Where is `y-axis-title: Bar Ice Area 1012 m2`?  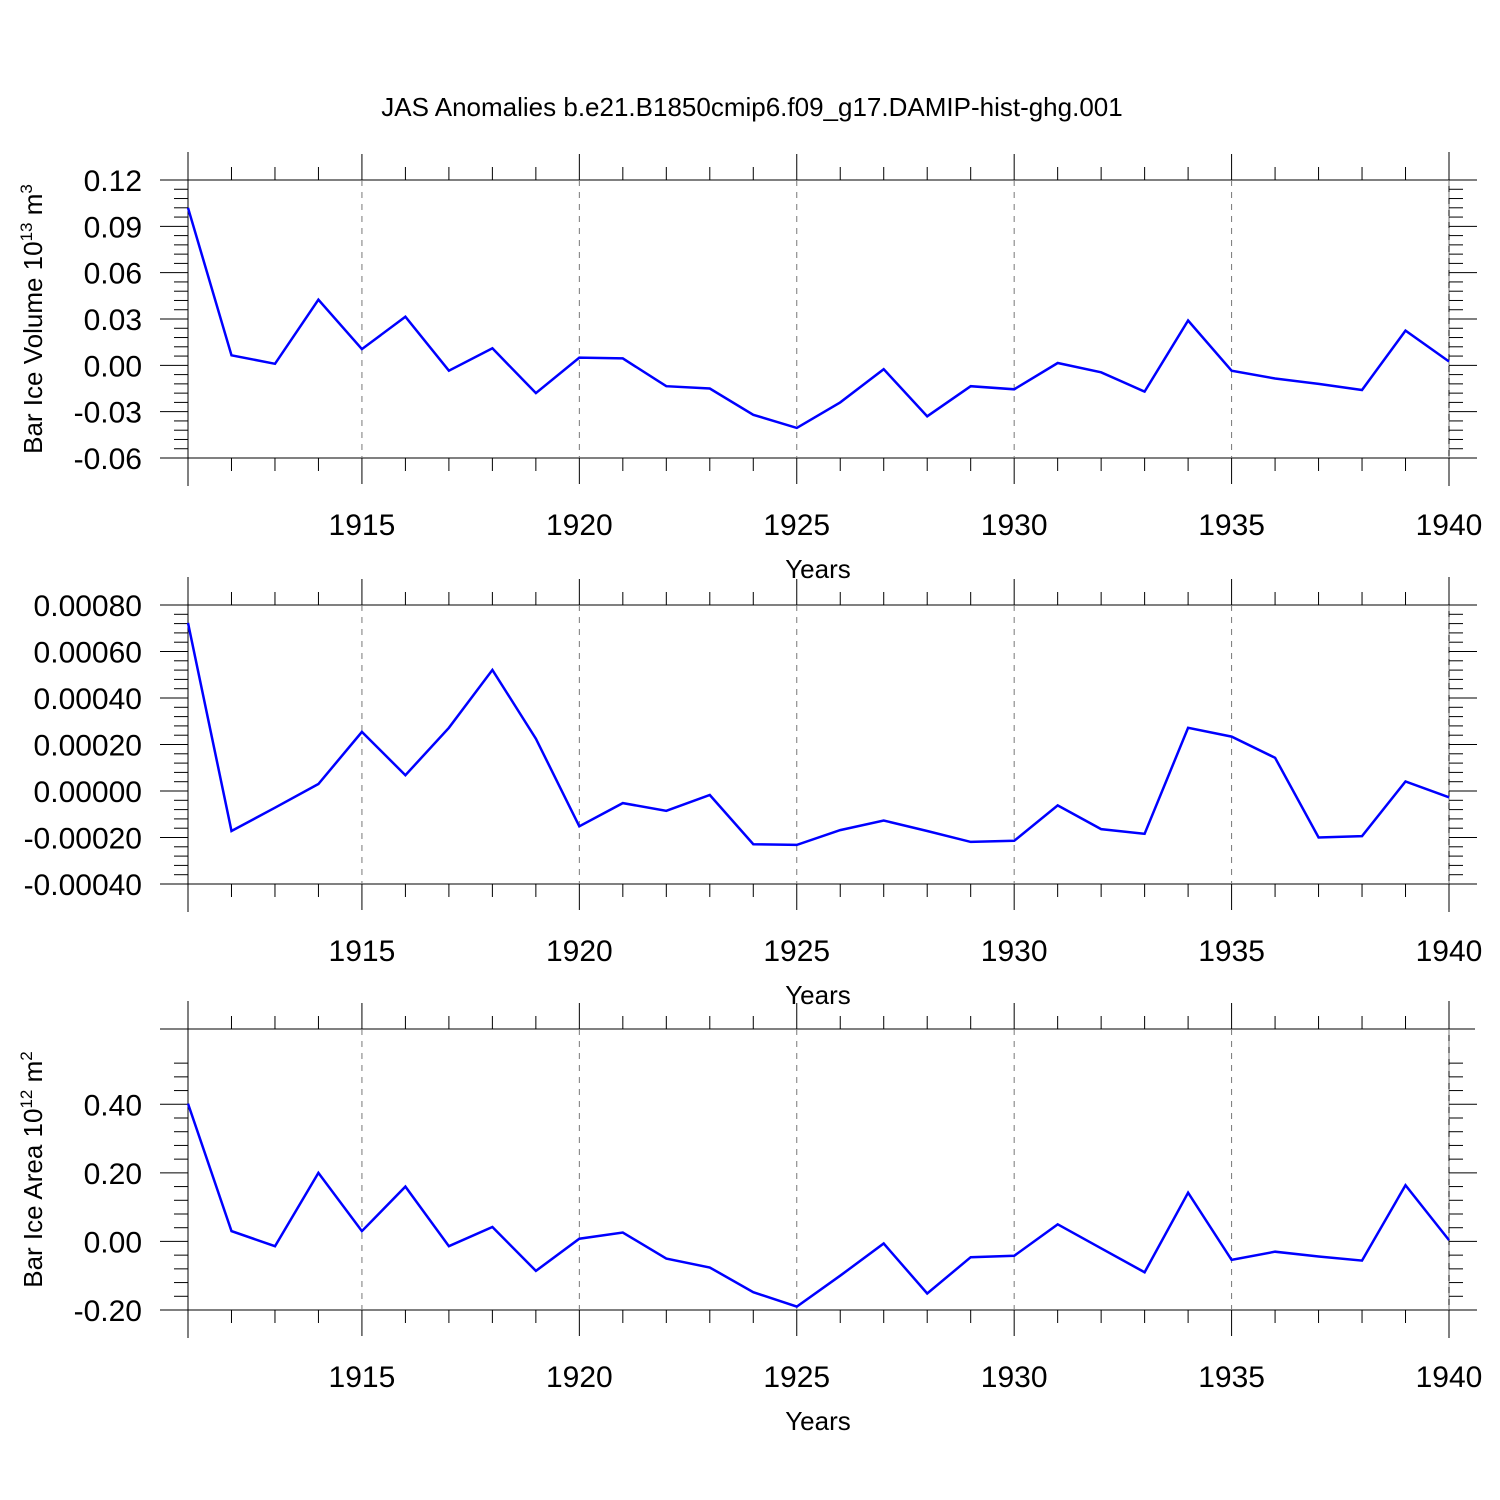 y-axis-title: Bar Ice Area 1012 m2 is located at coordinates (32, 1169).